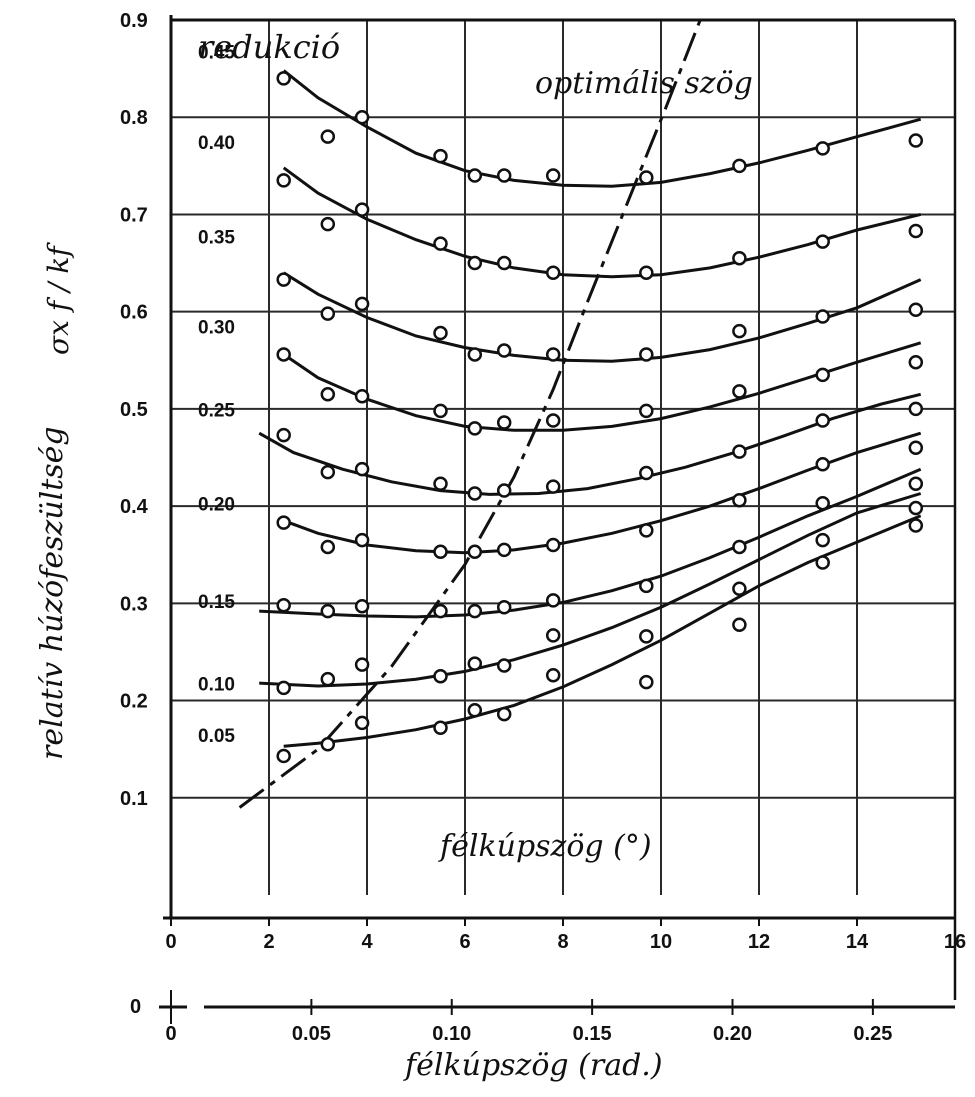 The height and width of the screenshot is (1097, 975). What do you see at coordinates (170, 942) in the screenshot?
I see `x-tick-label-deg: 0` at bounding box center [170, 942].